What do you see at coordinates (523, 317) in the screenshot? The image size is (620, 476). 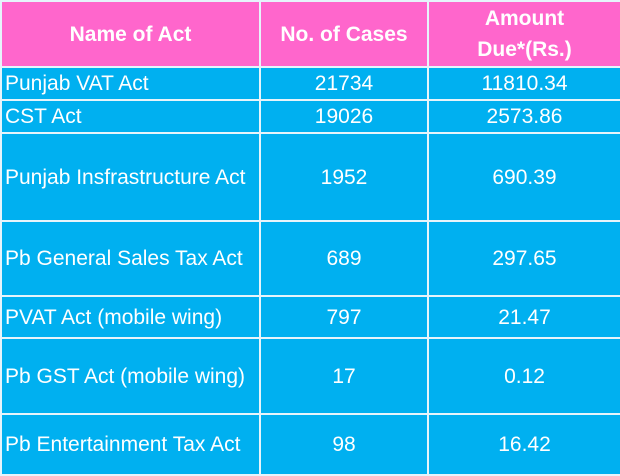 I see `amount-due: 21.47` at bounding box center [523, 317].